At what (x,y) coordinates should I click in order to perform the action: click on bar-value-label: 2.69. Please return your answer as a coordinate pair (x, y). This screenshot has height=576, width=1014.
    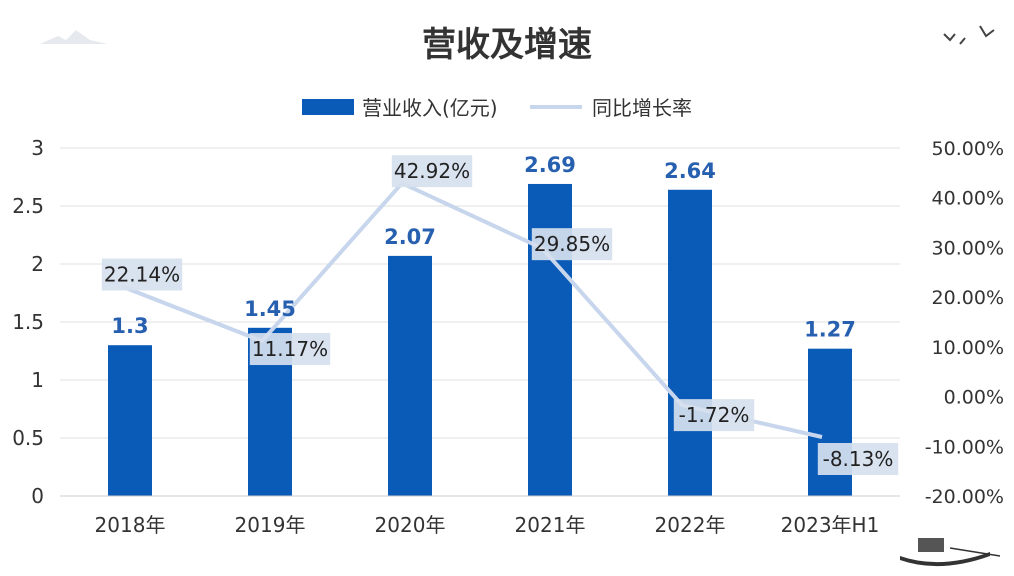
    Looking at the image, I should click on (550, 165).